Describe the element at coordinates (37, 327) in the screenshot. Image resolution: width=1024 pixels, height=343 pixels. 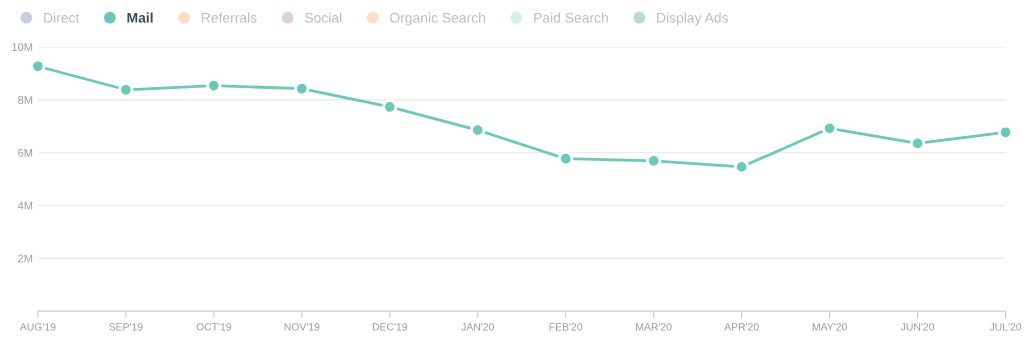
I see `x-tick-label: AUG'19` at that location.